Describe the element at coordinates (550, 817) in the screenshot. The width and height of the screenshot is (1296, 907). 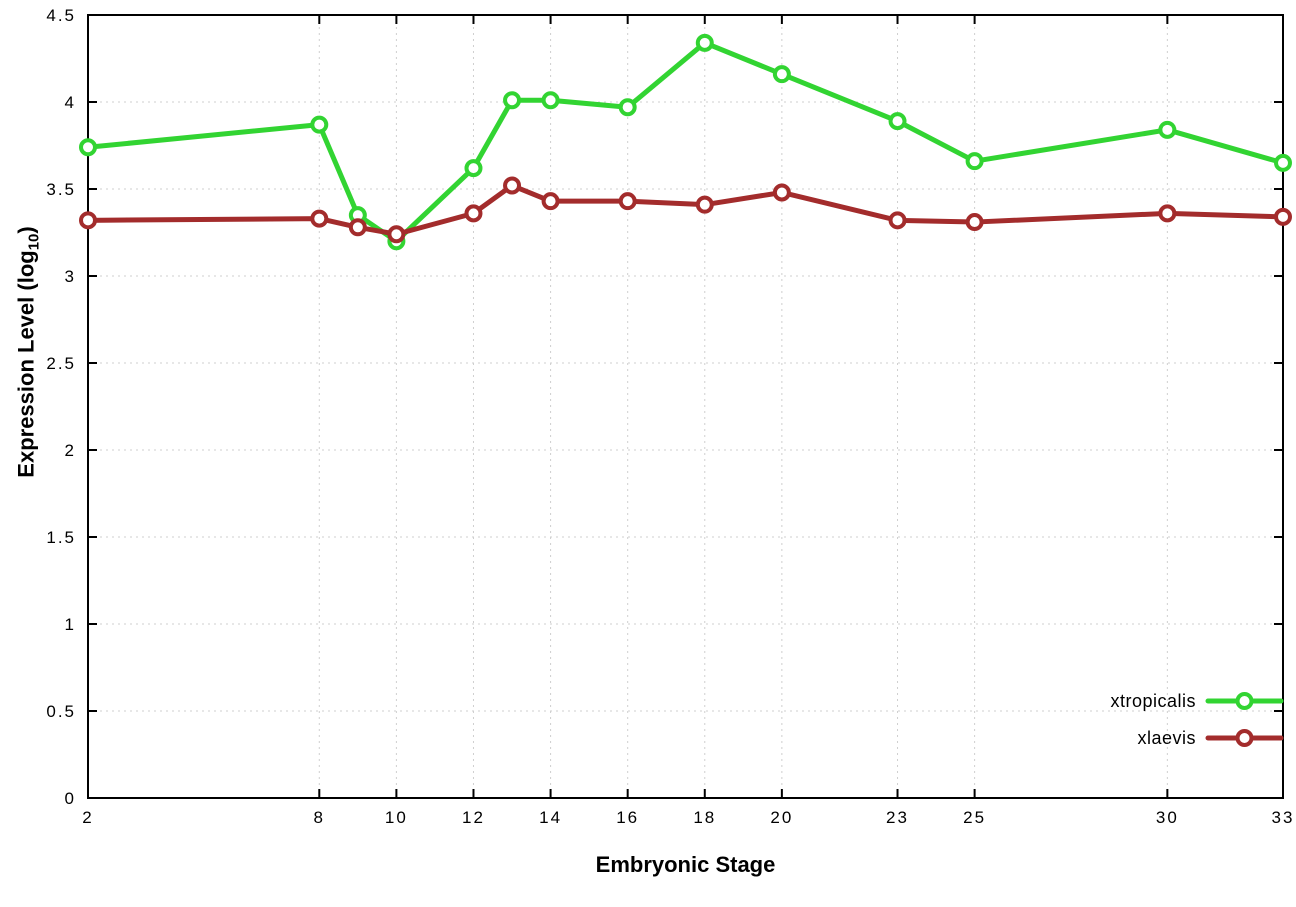
I see `x-tick-label: 14` at that location.